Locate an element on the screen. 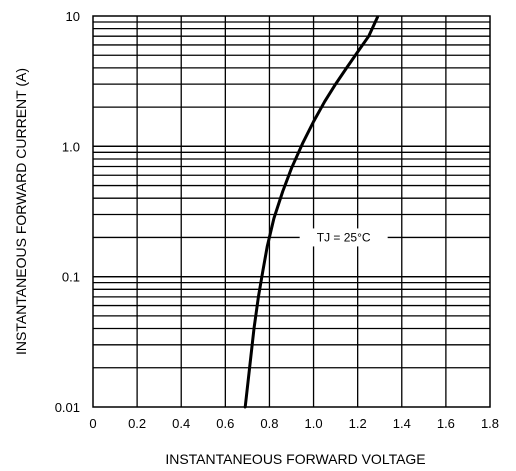  x-tick-label: 0.2 is located at coordinates (137, 423).